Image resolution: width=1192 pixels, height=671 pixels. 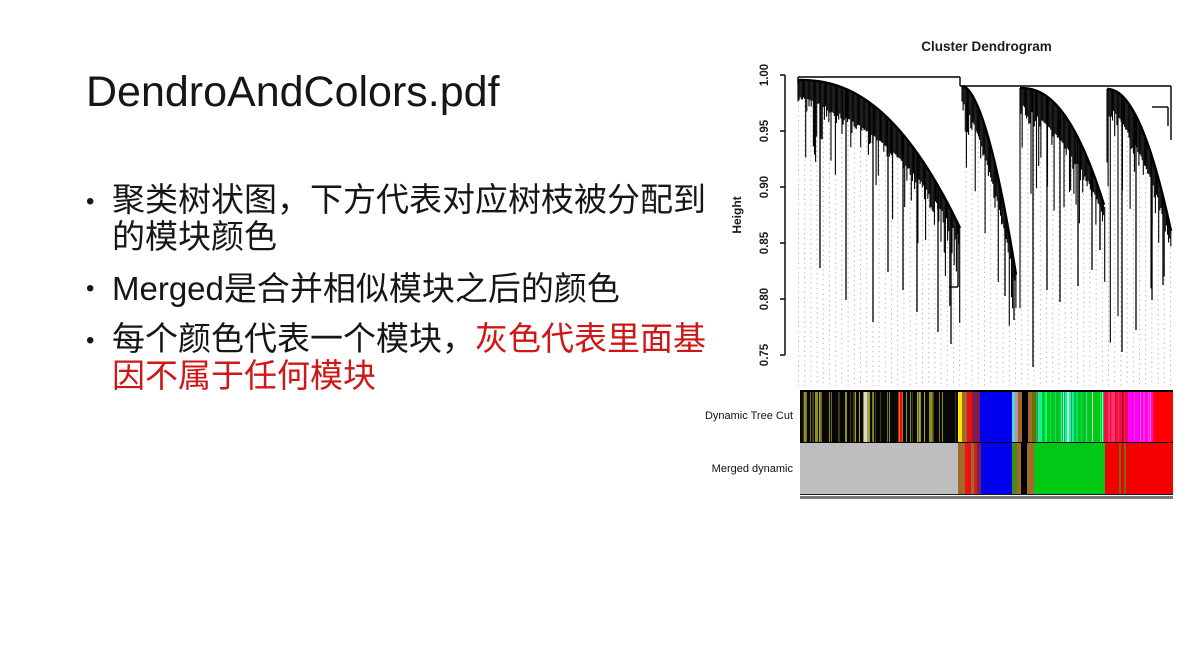 I want to click on bullet-item: • 每个颜色代表一个模块，灰色代表里面基因不属于任何模块, so click(x=406, y=359).